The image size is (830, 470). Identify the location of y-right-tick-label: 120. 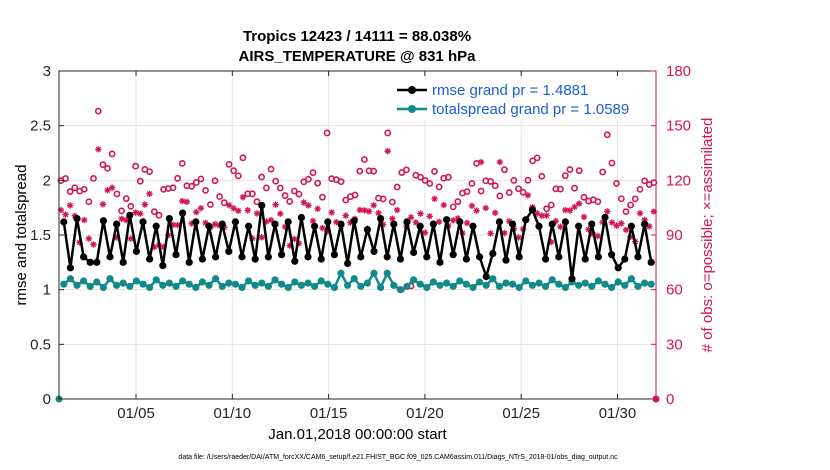
(678, 180).